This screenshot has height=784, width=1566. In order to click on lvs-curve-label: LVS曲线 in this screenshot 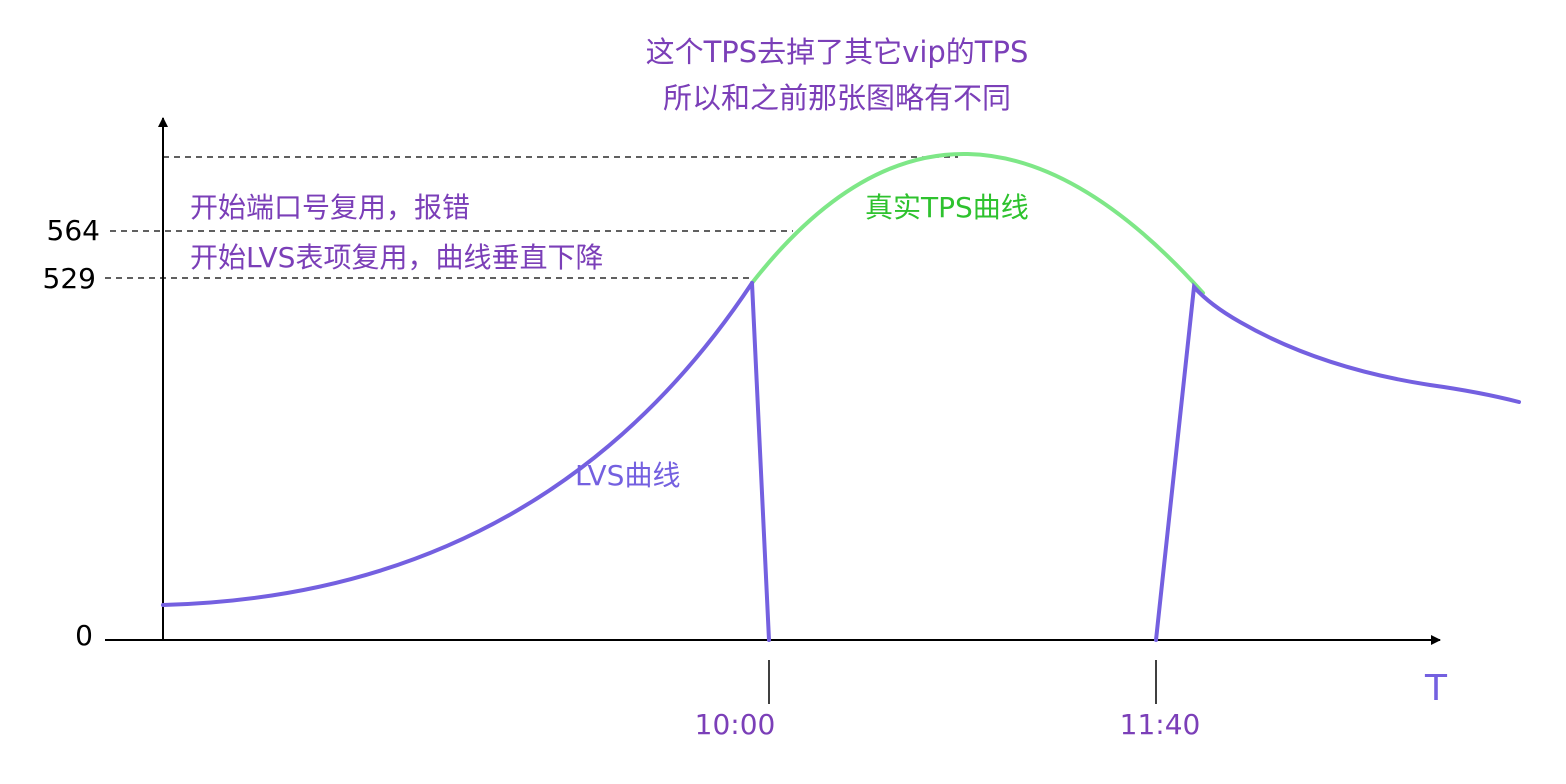, I will do `click(627, 475)`.